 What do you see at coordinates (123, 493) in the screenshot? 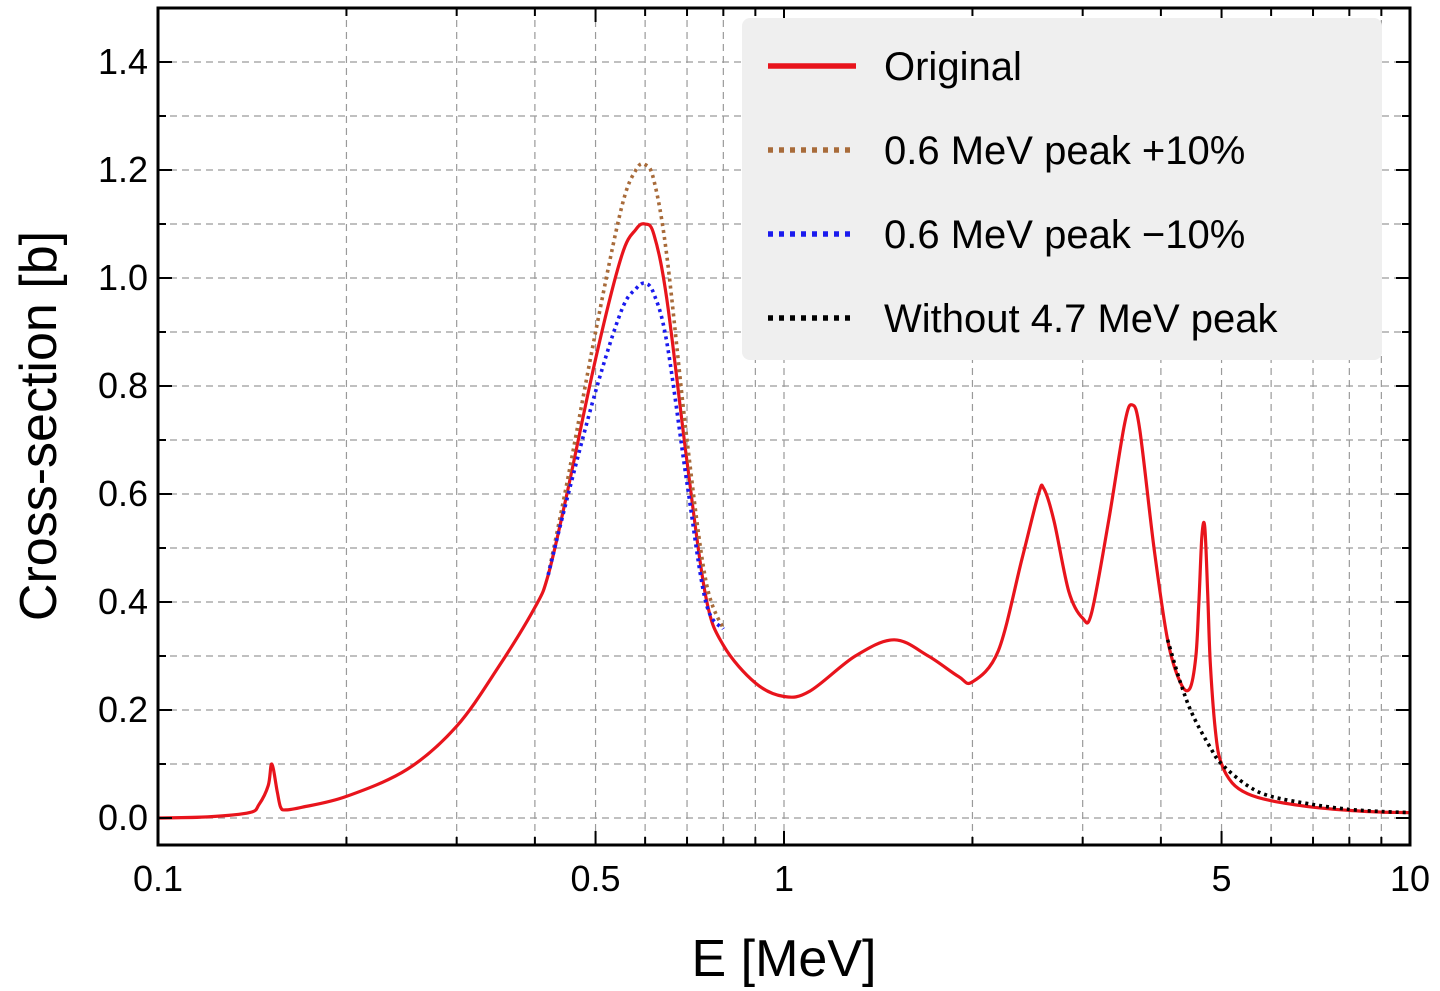
I see `y-tick-label: 0.6` at bounding box center [123, 493].